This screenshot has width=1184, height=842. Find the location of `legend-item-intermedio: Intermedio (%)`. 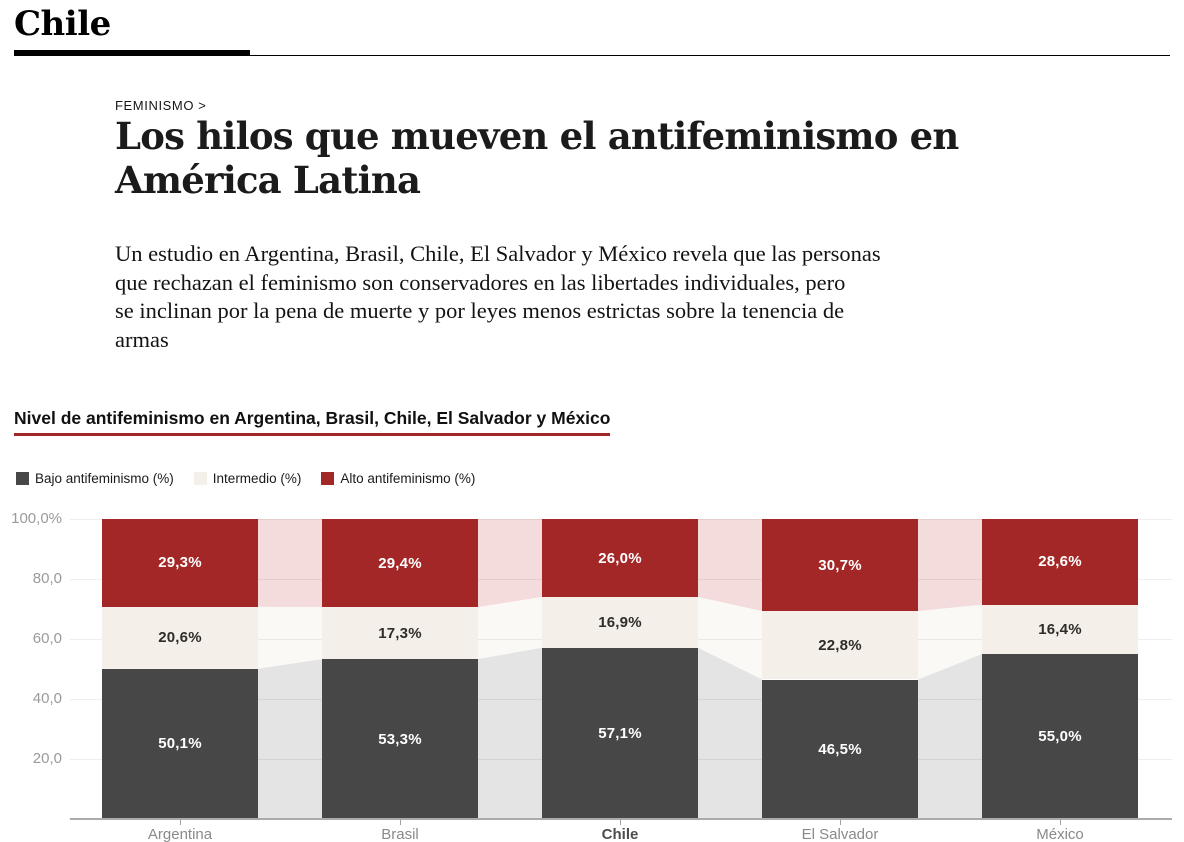

legend-item-intermedio: Intermedio (%) is located at coordinates (247, 478).